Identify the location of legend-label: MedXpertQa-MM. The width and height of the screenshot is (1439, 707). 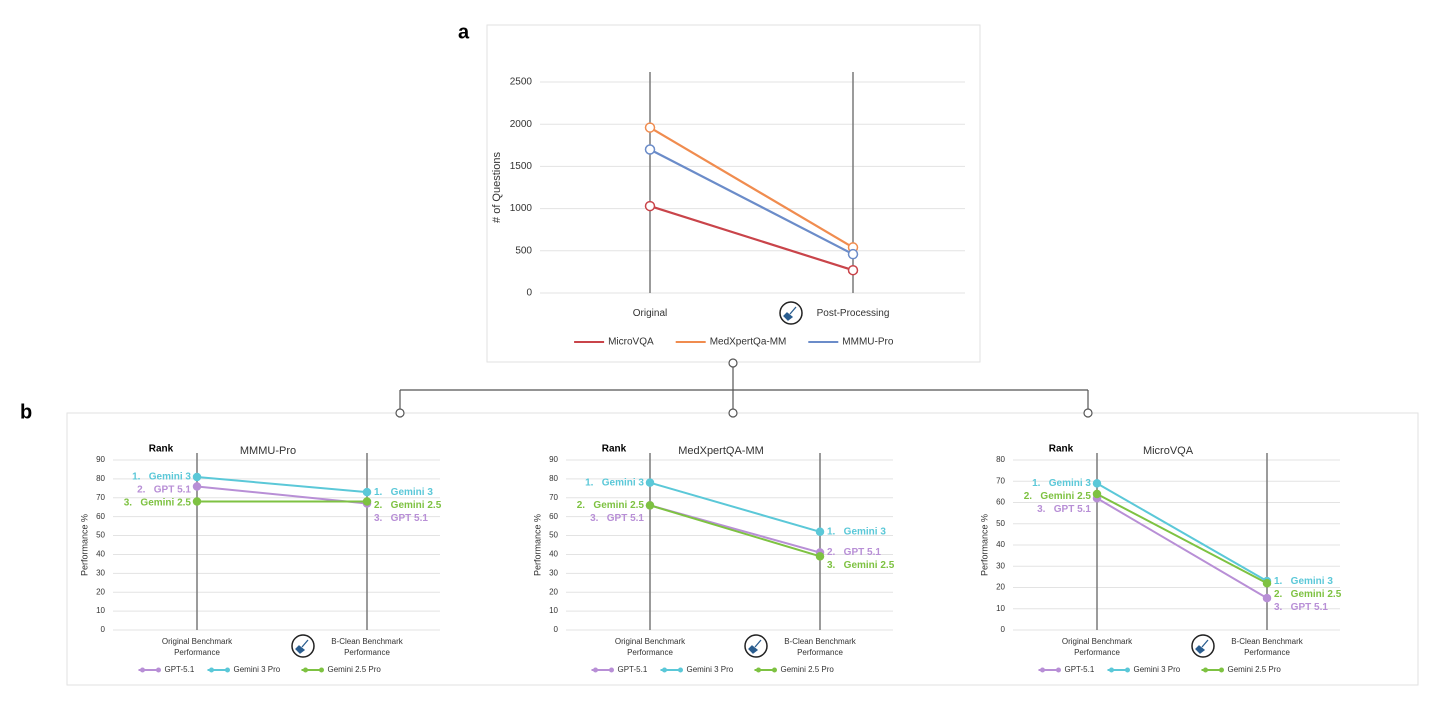
(748, 342).